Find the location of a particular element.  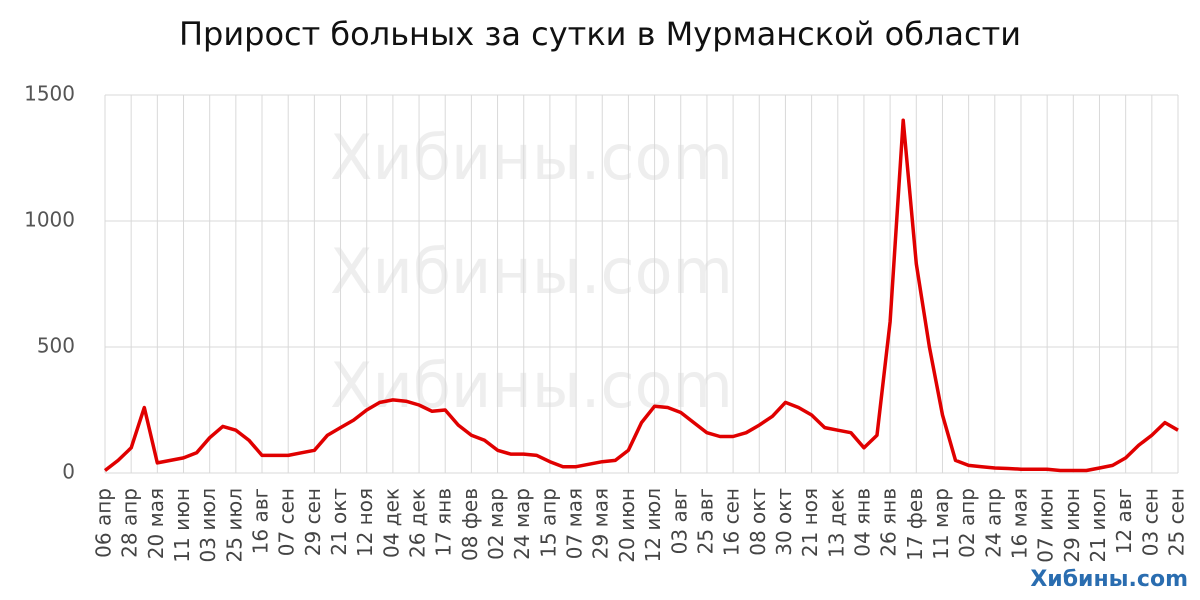

x-tick-label: 29 сен is located at coordinates (313, 522).